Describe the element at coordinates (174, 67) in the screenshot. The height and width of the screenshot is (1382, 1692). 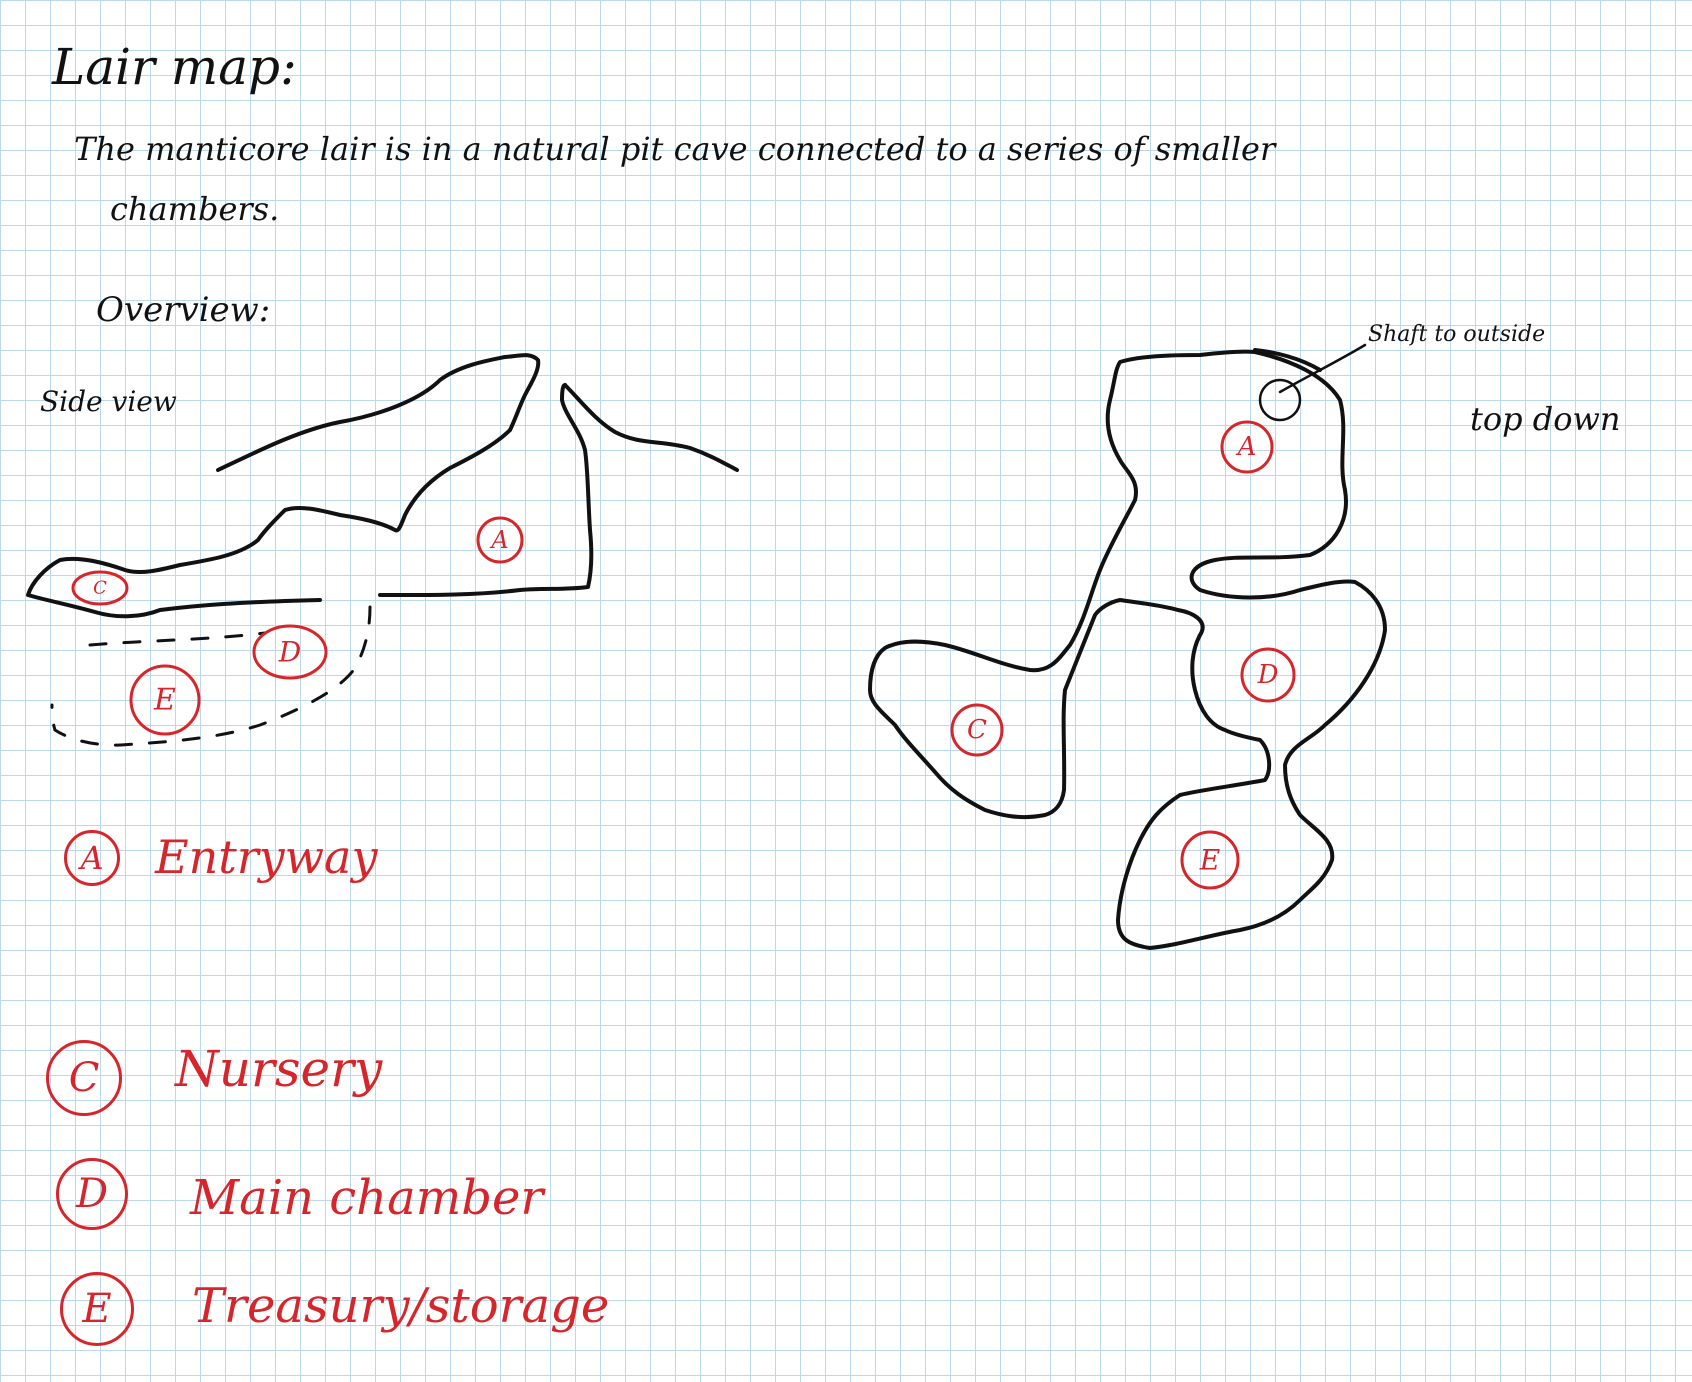
I see `page-title: Lair map:` at that location.